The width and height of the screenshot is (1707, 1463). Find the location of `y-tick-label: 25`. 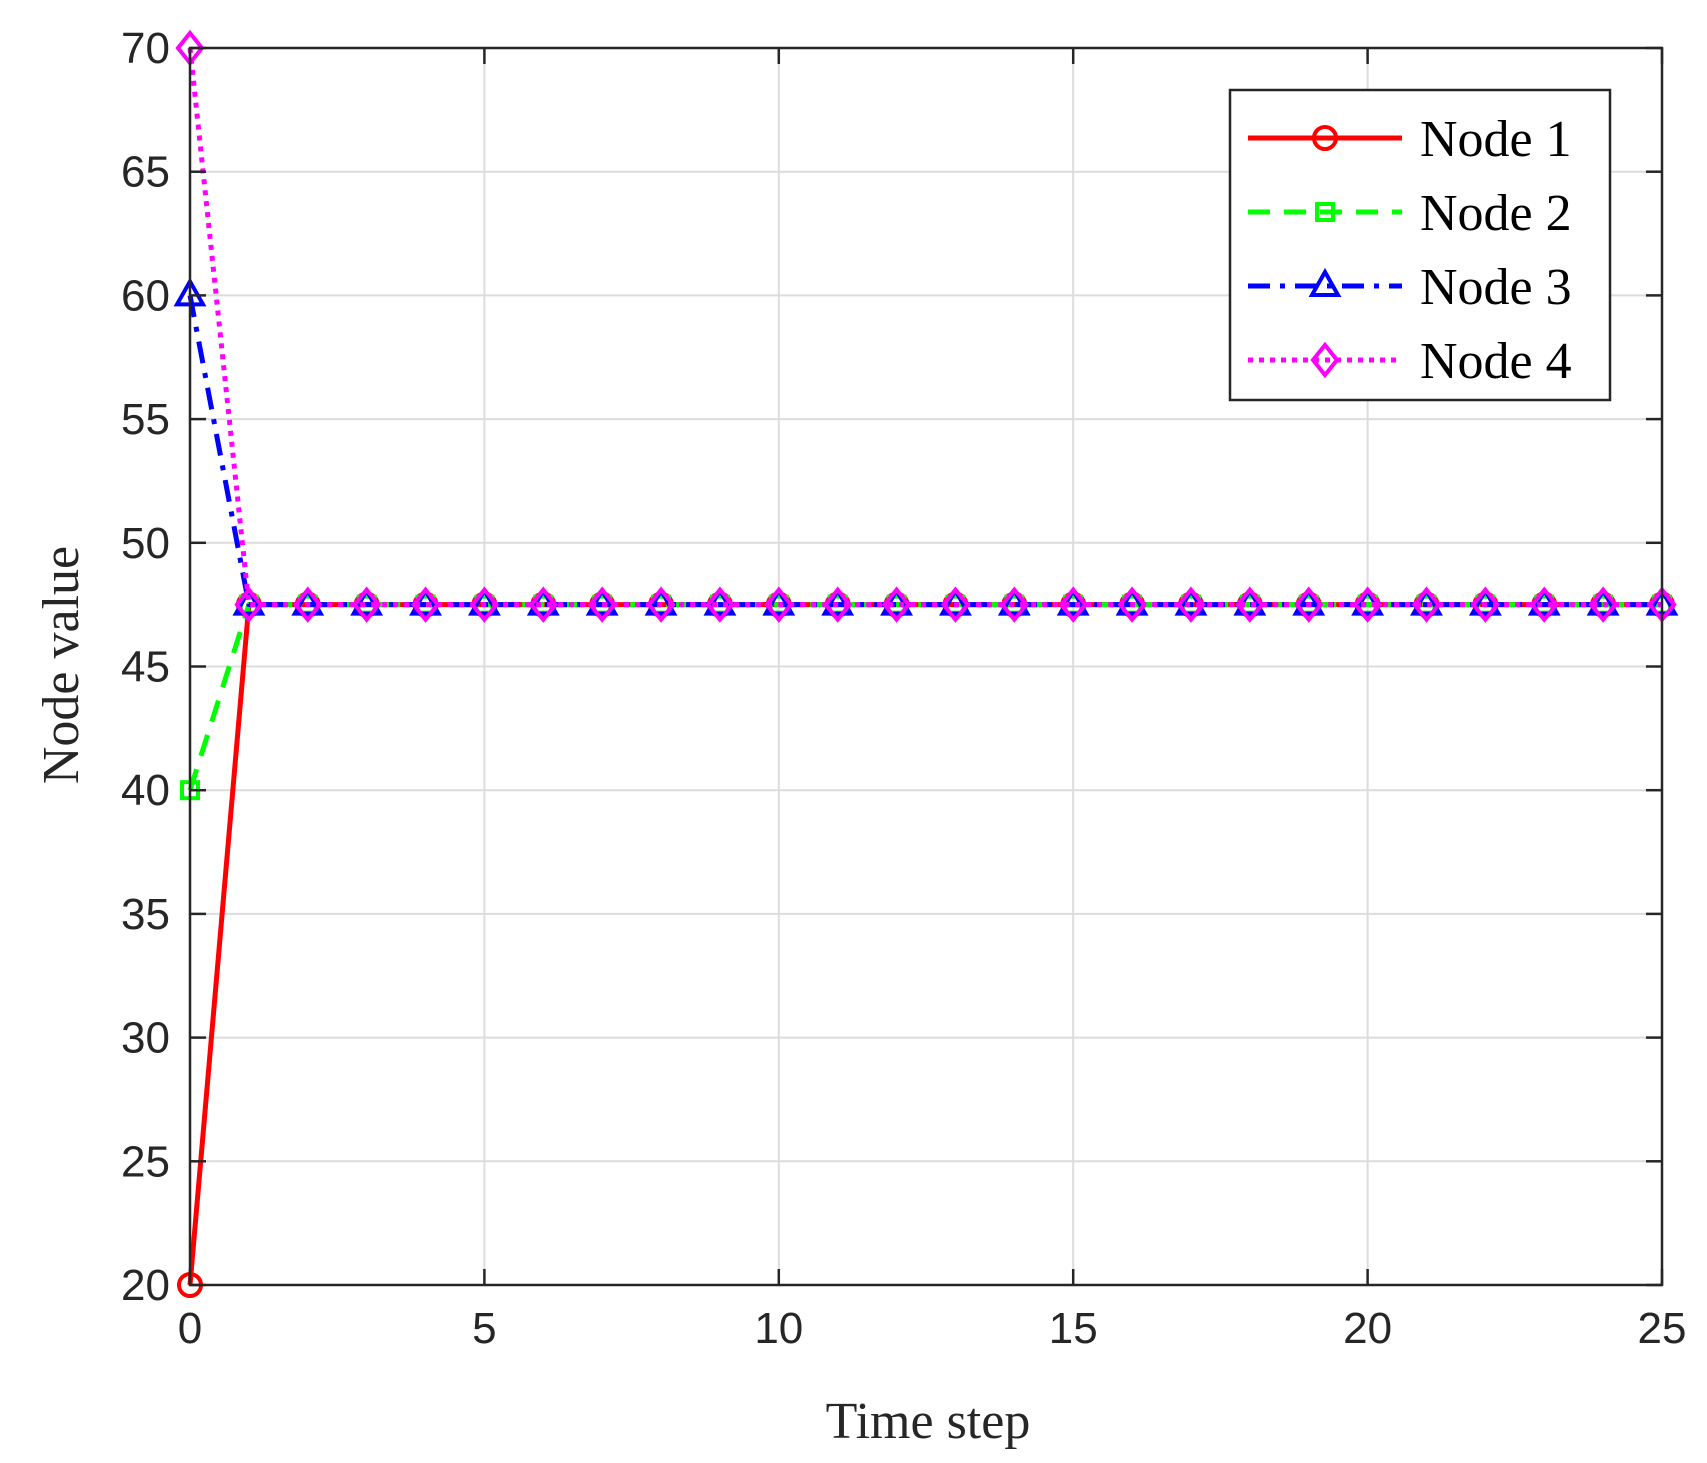

y-tick-label: 25 is located at coordinates (145, 1161).